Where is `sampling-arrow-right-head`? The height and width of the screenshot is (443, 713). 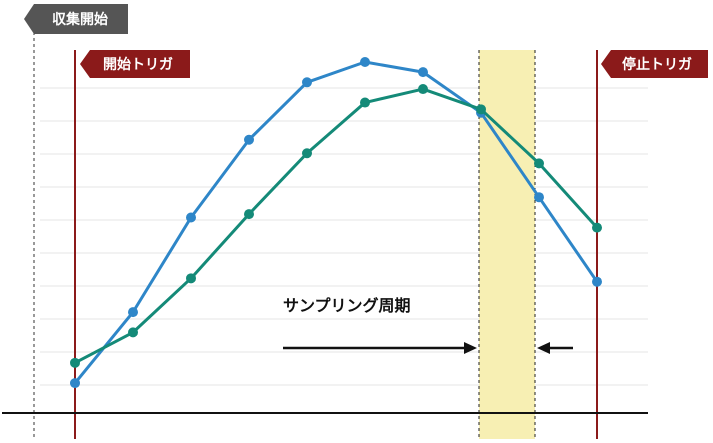
sampling-arrow-right-head is located at coordinates (543, 348).